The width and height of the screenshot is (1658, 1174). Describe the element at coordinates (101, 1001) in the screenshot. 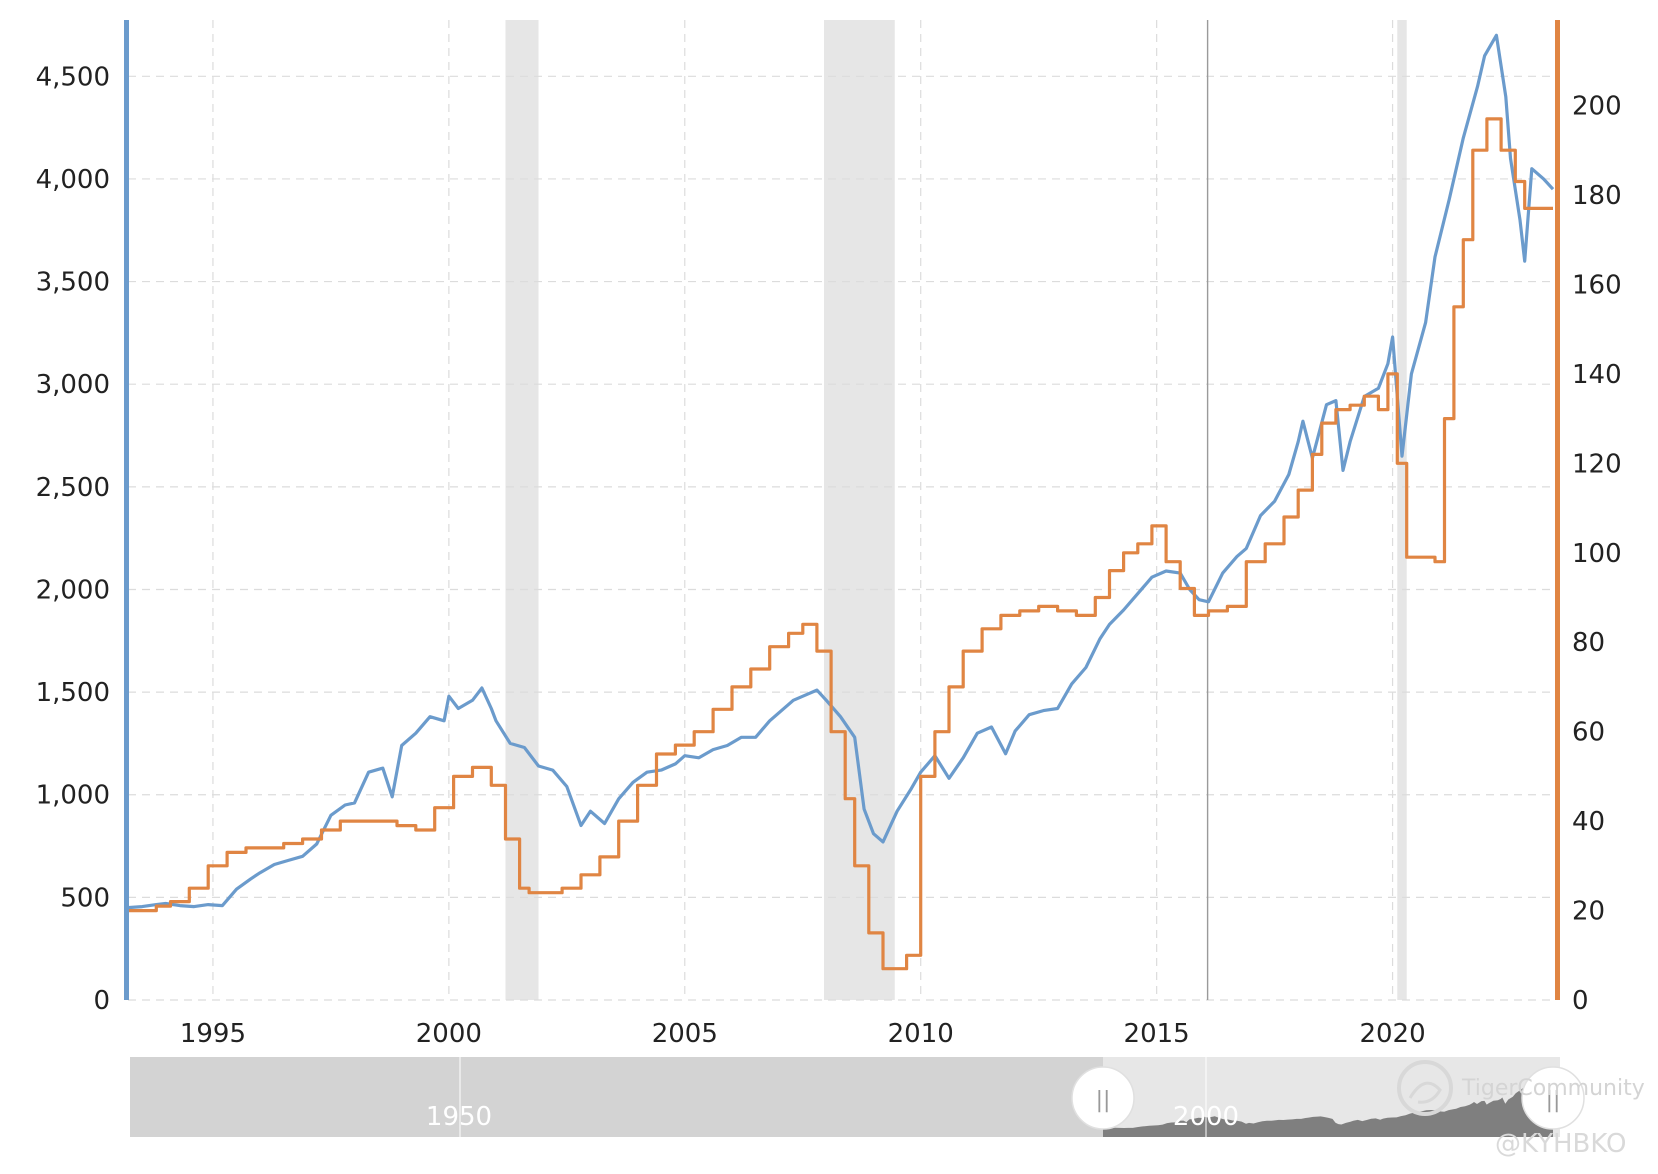

I see `y-left-tick-label: 0` at that location.